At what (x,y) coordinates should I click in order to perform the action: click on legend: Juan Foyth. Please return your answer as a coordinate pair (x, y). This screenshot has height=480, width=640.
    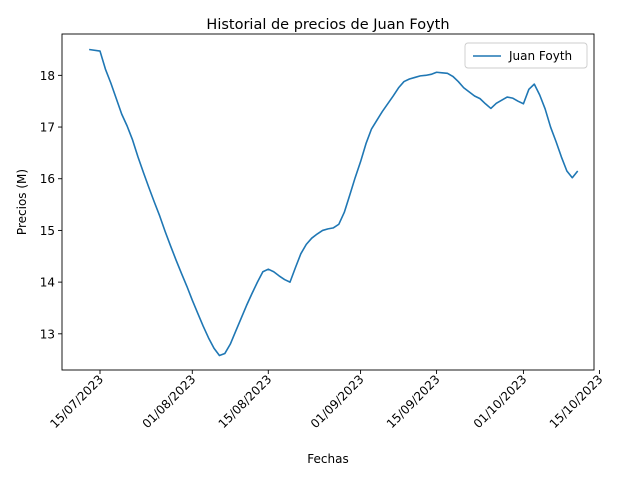
    Looking at the image, I should click on (526, 55).